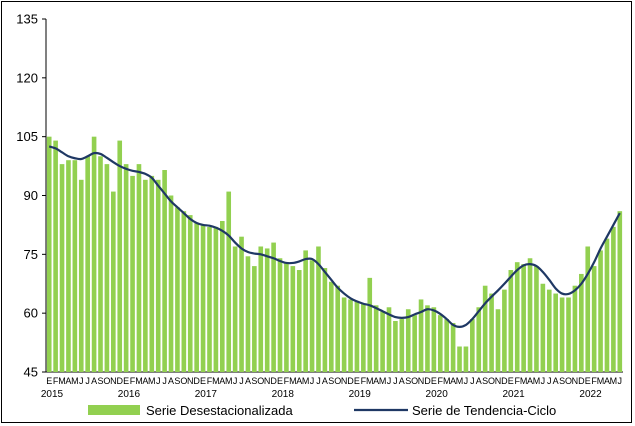  What do you see at coordinates (27, 136) in the screenshot?
I see `y-tick-label: 105` at bounding box center [27, 136].